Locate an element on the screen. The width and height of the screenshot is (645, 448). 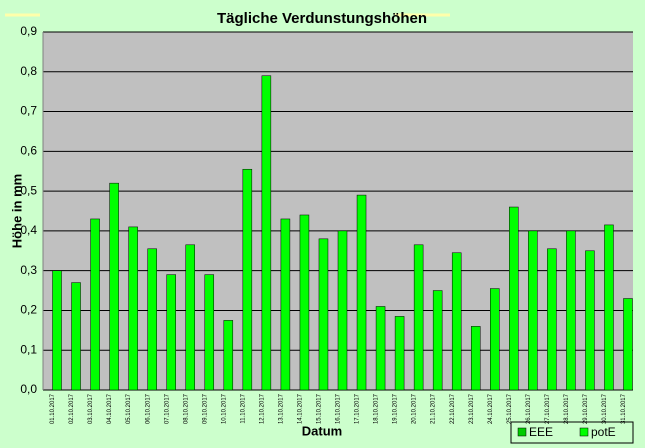
x-tick-label: 30.10.2017 is located at coordinates (605, 408).